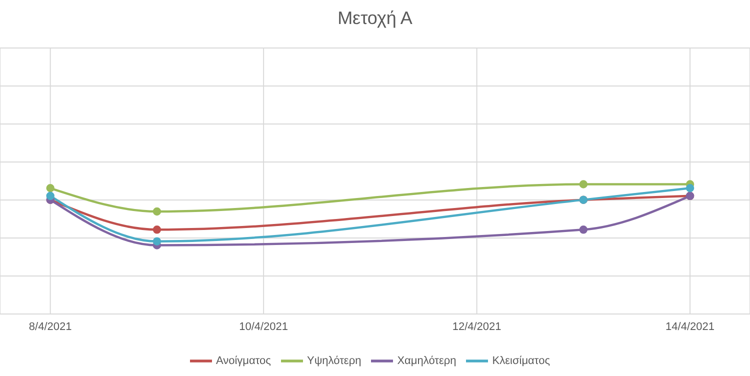  I want to click on legend-label: Ανοίγματος, so click(243, 360).